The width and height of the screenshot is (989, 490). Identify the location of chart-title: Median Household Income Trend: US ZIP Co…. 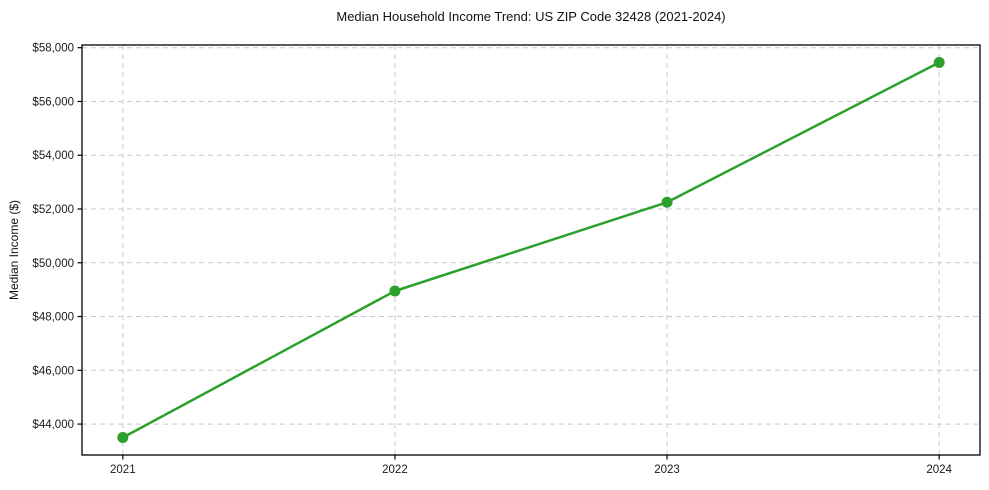
(531, 16).